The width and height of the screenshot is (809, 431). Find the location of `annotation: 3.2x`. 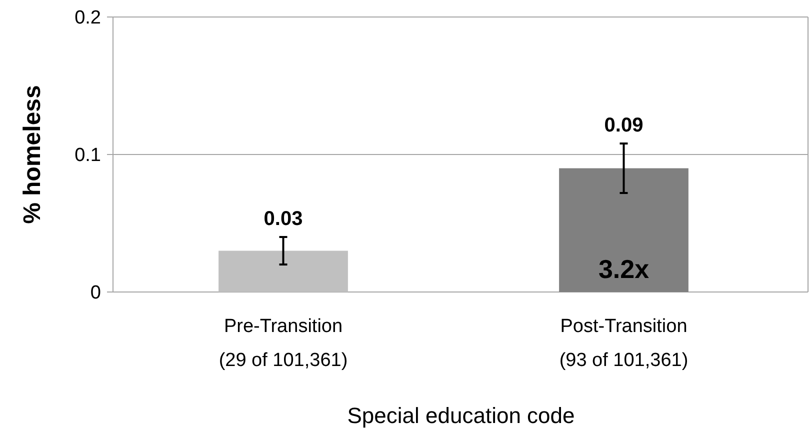

annotation: 3.2x is located at coordinates (624, 269).